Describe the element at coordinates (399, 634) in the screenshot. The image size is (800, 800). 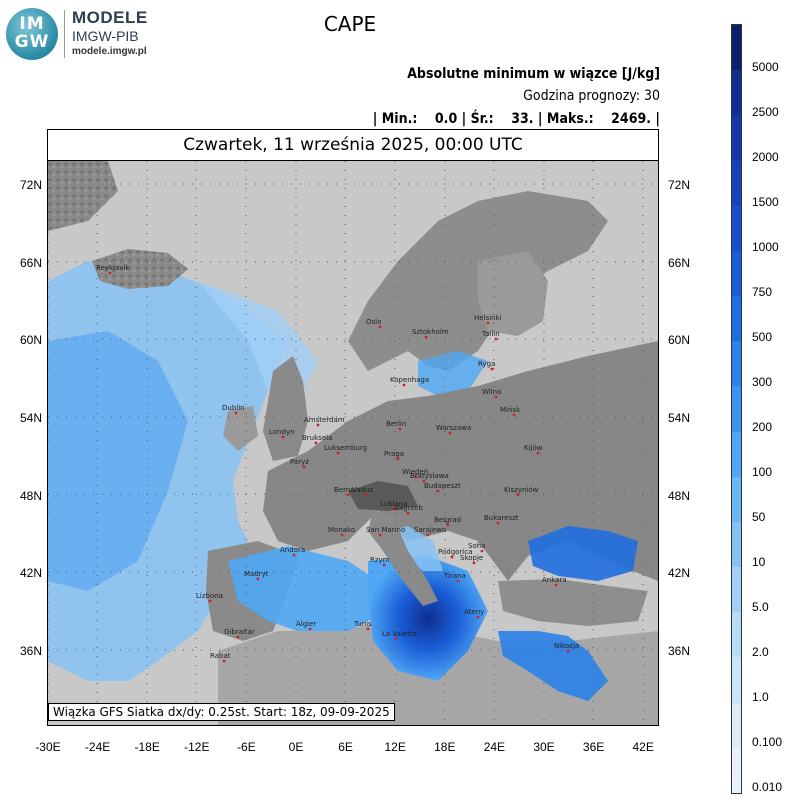
I see `city-label: La Valetta` at that location.